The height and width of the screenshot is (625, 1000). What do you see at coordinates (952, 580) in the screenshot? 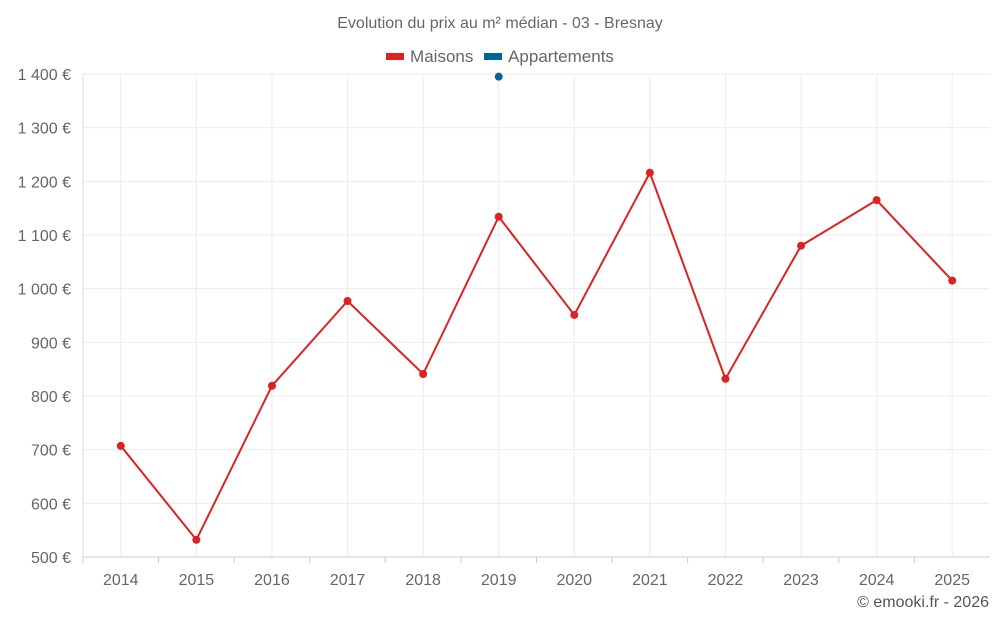
I see `x-tick-label: 2025` at bounding box center [952, 580].